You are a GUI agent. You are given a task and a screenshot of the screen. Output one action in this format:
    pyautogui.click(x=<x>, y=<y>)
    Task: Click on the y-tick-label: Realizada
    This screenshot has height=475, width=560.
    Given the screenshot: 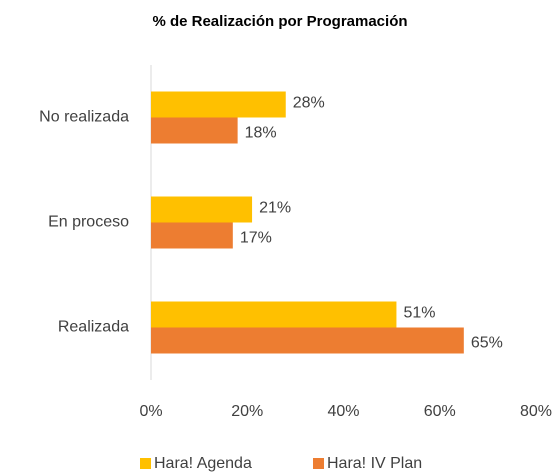 What is the action you would take?
    pyautogui.click(x=93, y=327)
    